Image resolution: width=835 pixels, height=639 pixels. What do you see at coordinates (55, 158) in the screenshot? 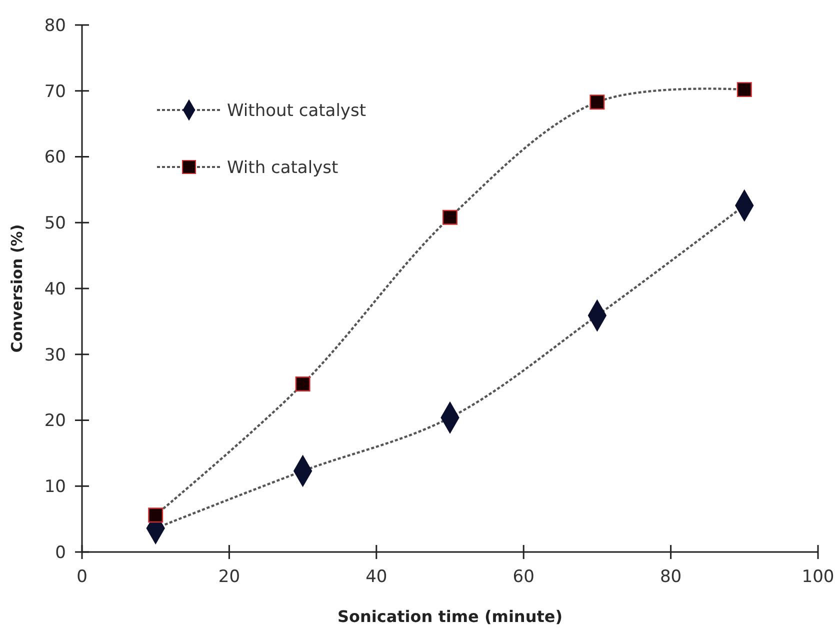
I see `y-tick-label: 60` at bounding box center [55, 158].